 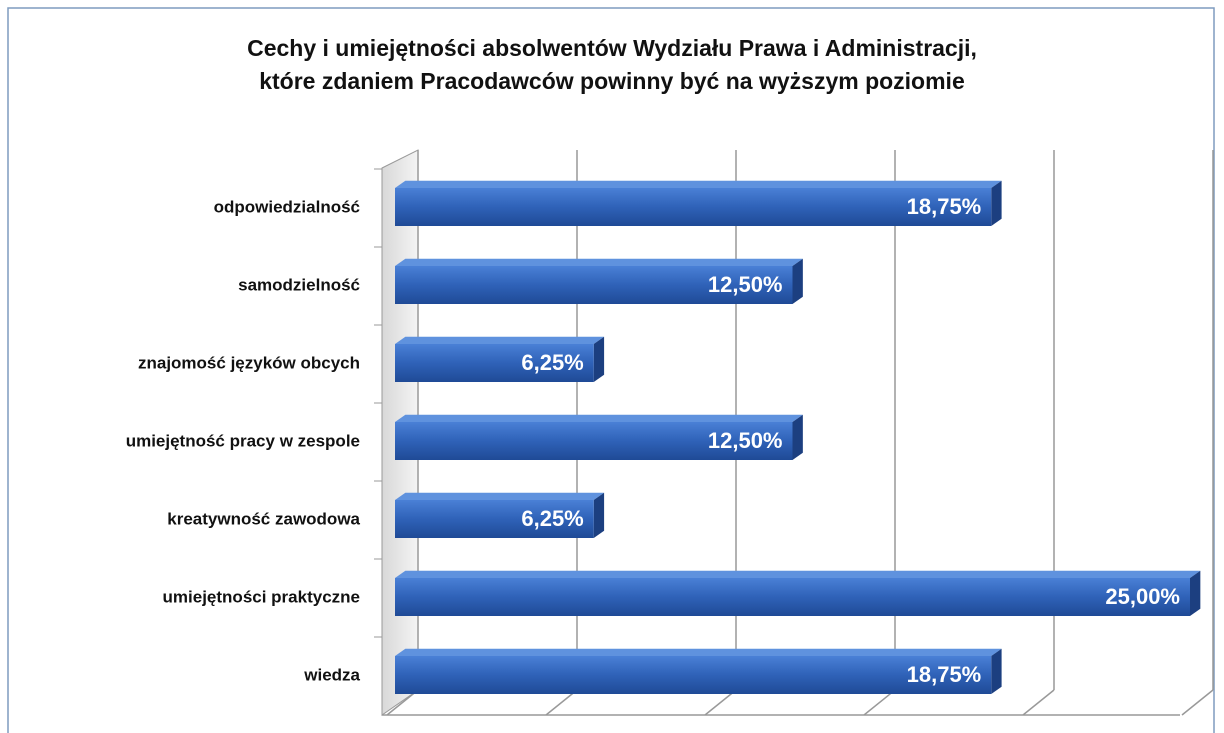 I want to click on y-tick-label: wiedza, so click(x=331, y=674).